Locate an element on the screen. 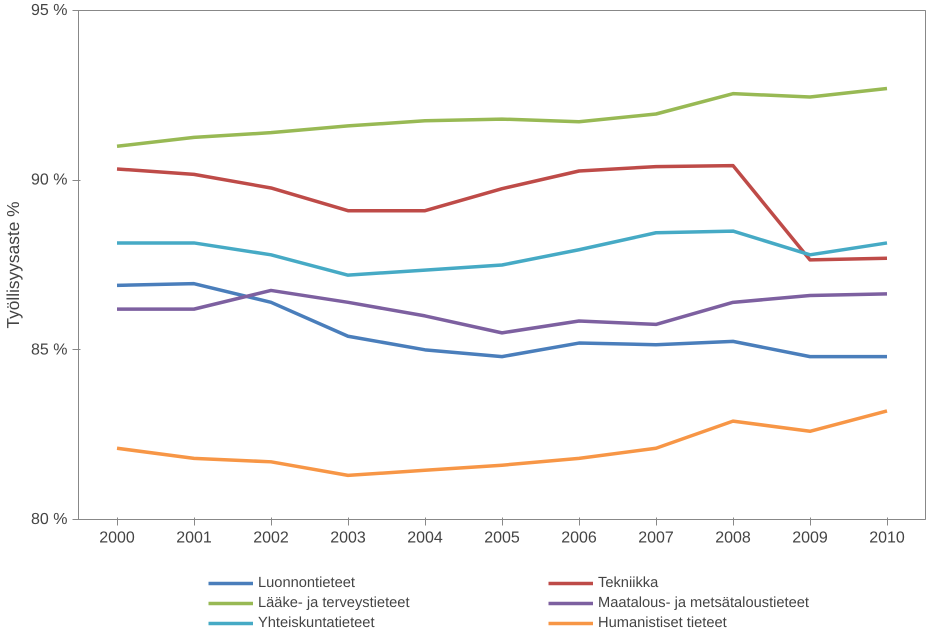 This screenshot has height=642, width=945. legend-label: Humanistiset tieteet is located at coordinates (663, 623).